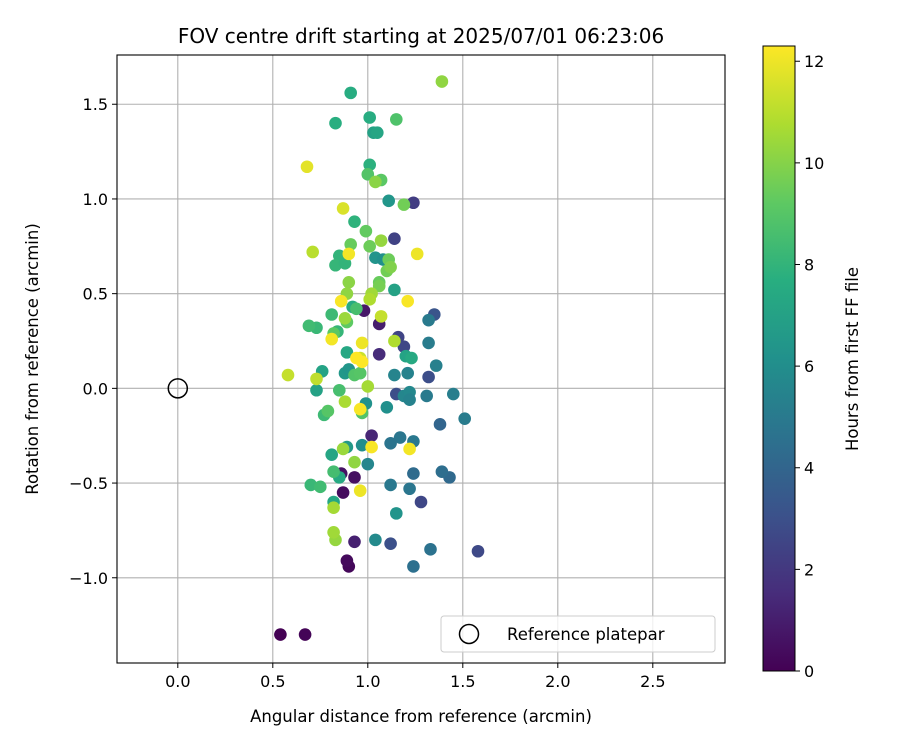 Image resolution: width=900 pixels, height=750 pixels. Describe the element at coordinates (809, 468) in the screenshot. I see `colorbar-tick-label: 4` at that location.